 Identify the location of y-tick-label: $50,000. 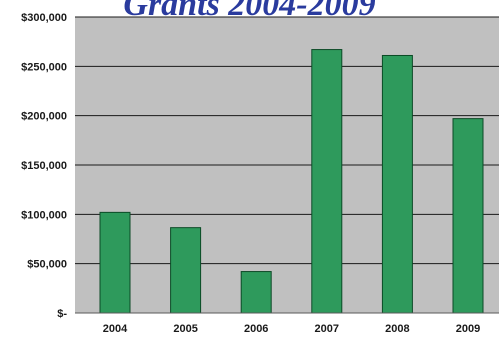
(47, 265).